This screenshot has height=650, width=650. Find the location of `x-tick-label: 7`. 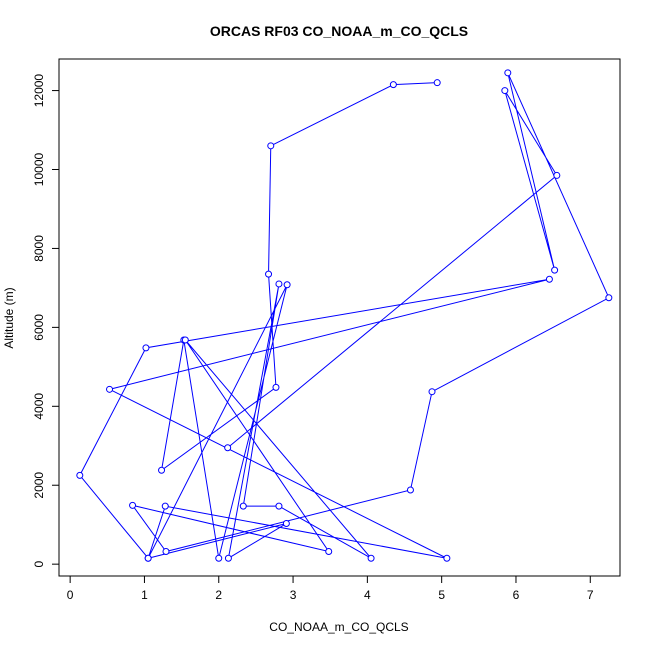

x-tick-label: 7 is located at coordinates (590, 595).